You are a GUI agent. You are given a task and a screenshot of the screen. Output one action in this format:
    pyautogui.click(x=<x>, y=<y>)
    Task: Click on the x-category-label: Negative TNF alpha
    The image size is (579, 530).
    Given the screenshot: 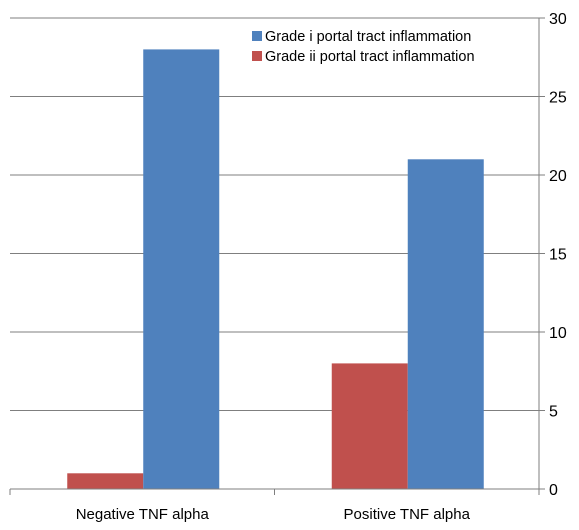 What is the action you would take?
    pyautogui.click(x=143, y=514)
    